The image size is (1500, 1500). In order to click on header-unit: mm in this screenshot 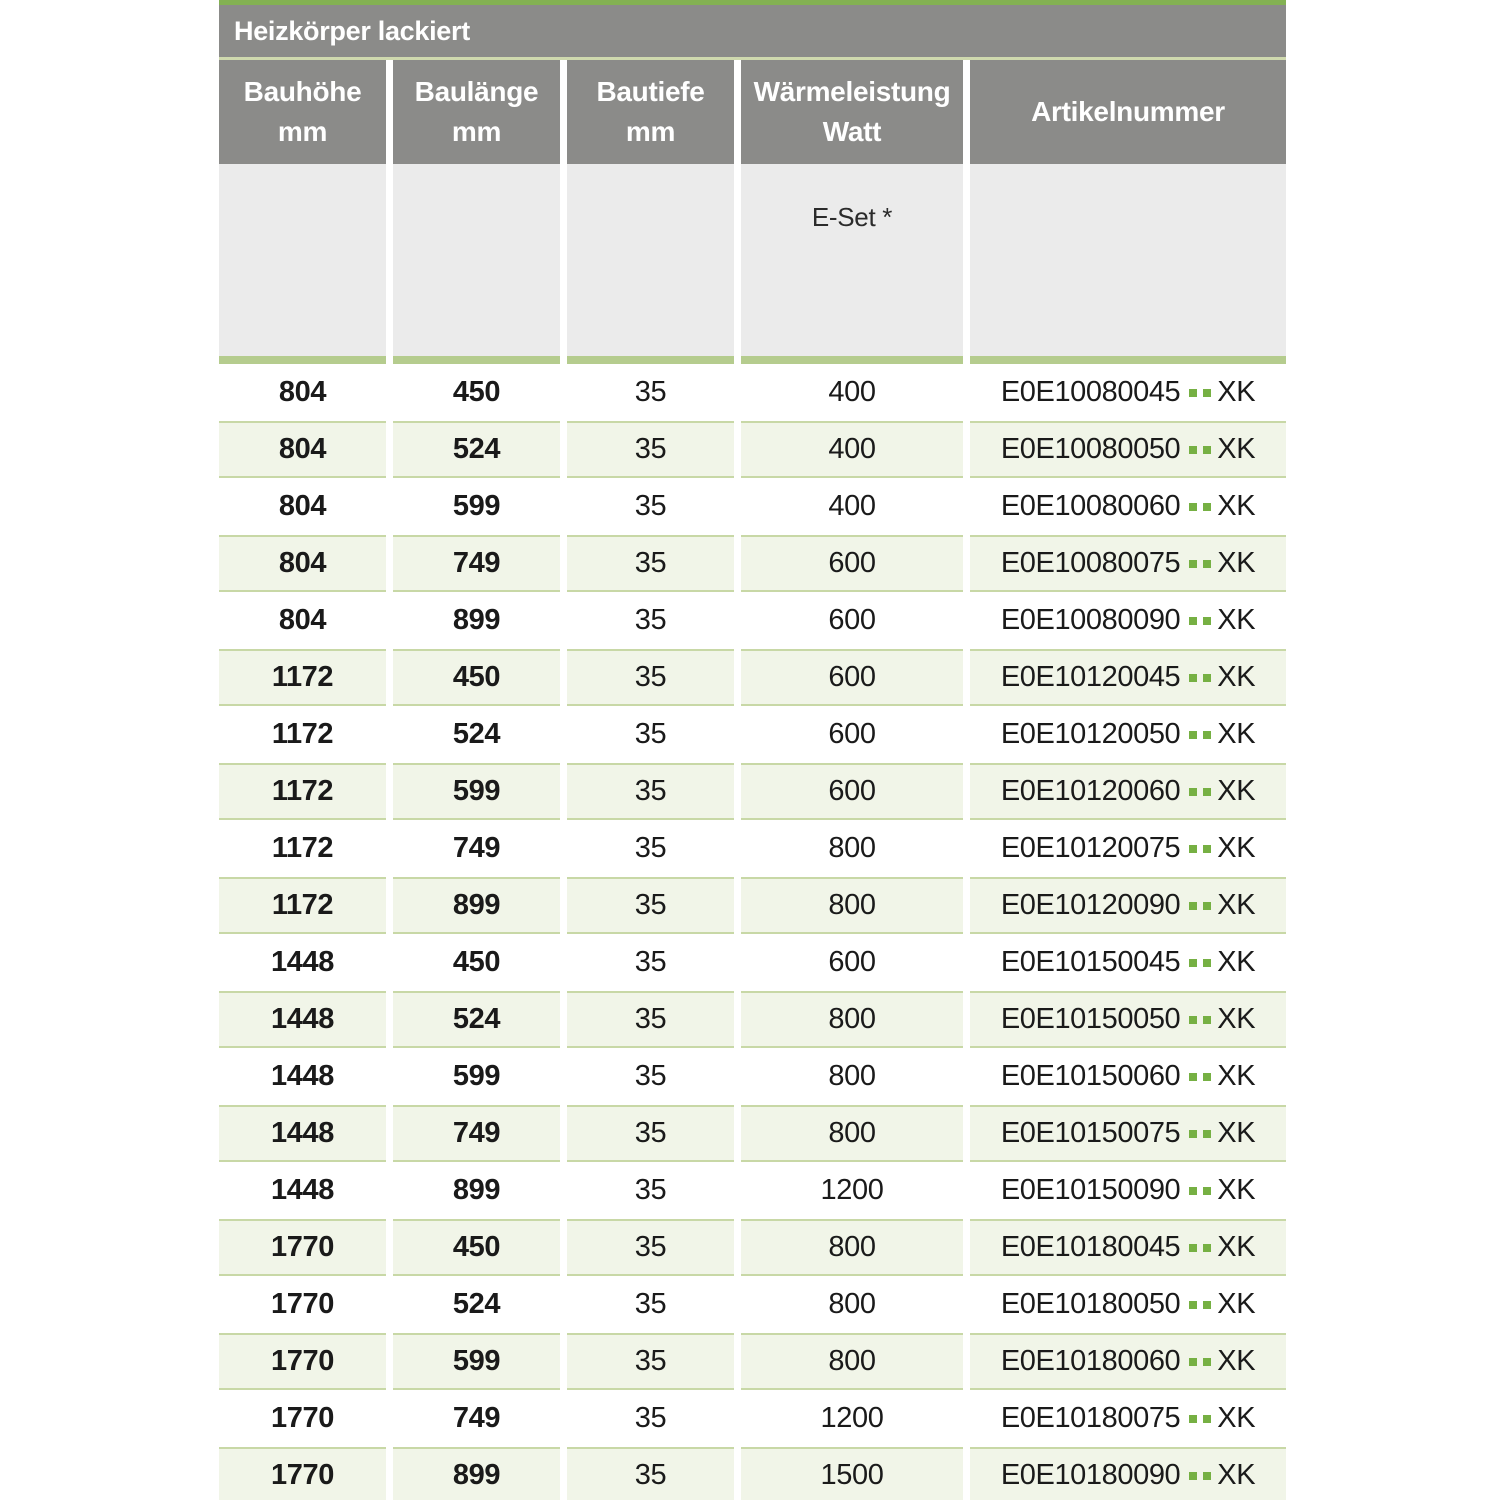, I will do `click(476, 131)`.